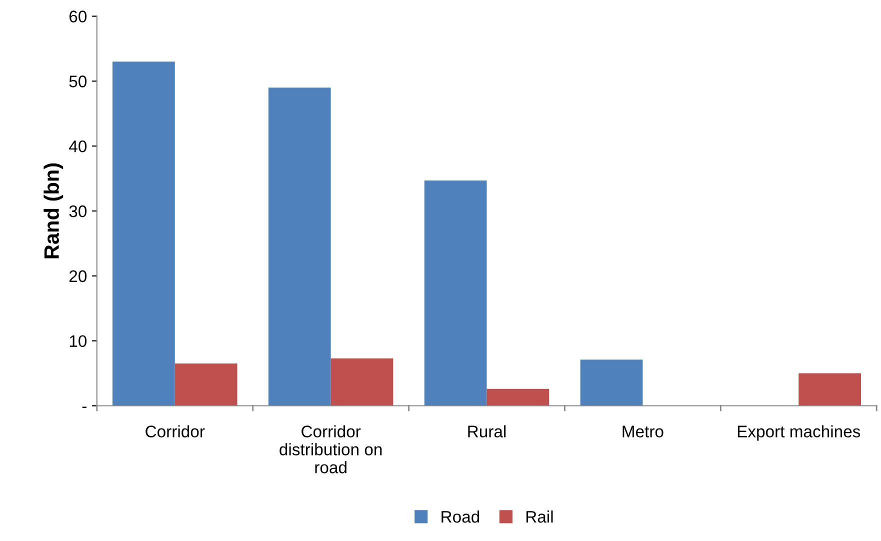 The width and height of the screenshot is (881, 541). What do you see at coordinates (799, 433) in the screenshot?
I see `x-tick-label: Export machines` at bounding box center [799, 433].